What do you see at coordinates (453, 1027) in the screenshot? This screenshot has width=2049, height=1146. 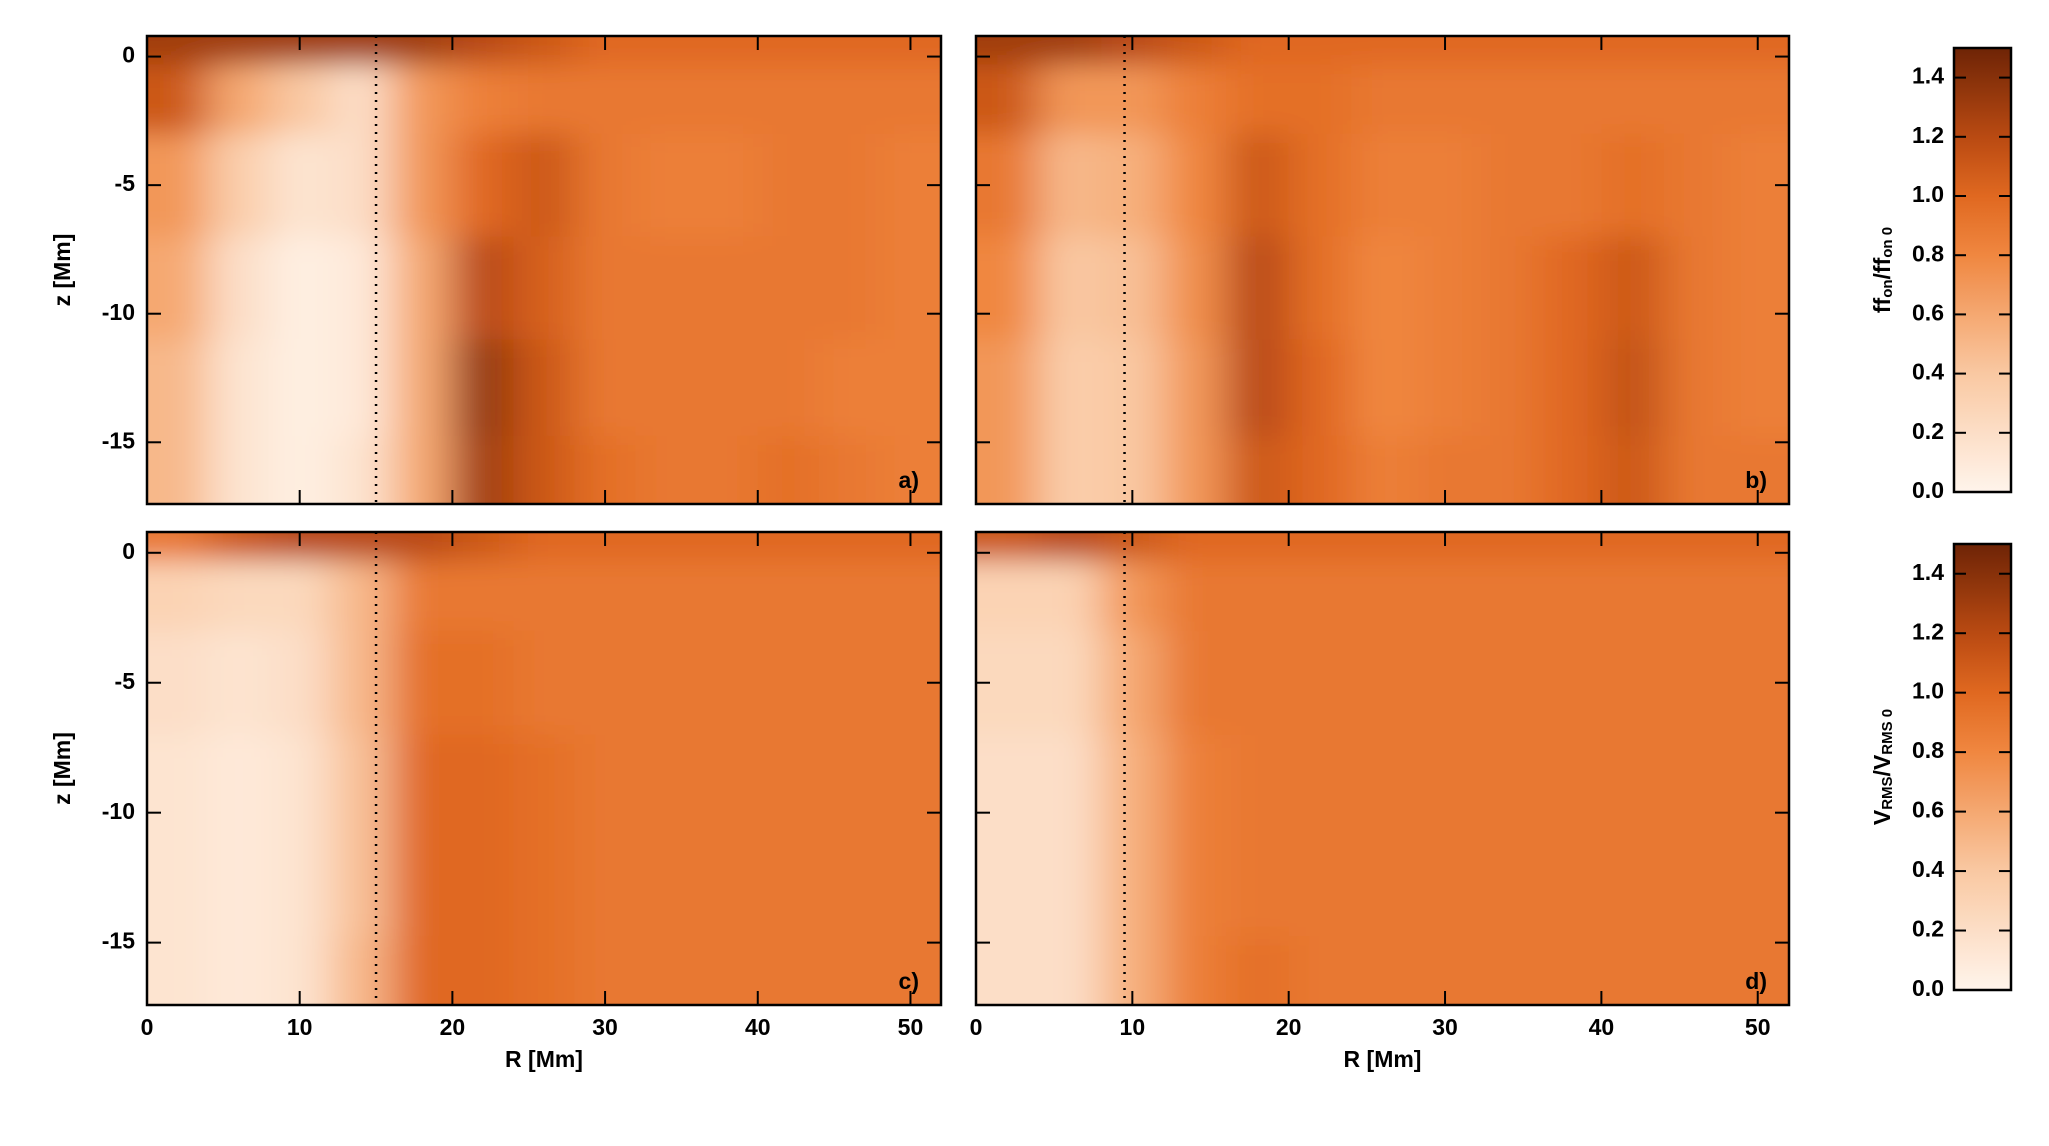 I see `x-tick-label: 20` at bounding box center [453, 1027].